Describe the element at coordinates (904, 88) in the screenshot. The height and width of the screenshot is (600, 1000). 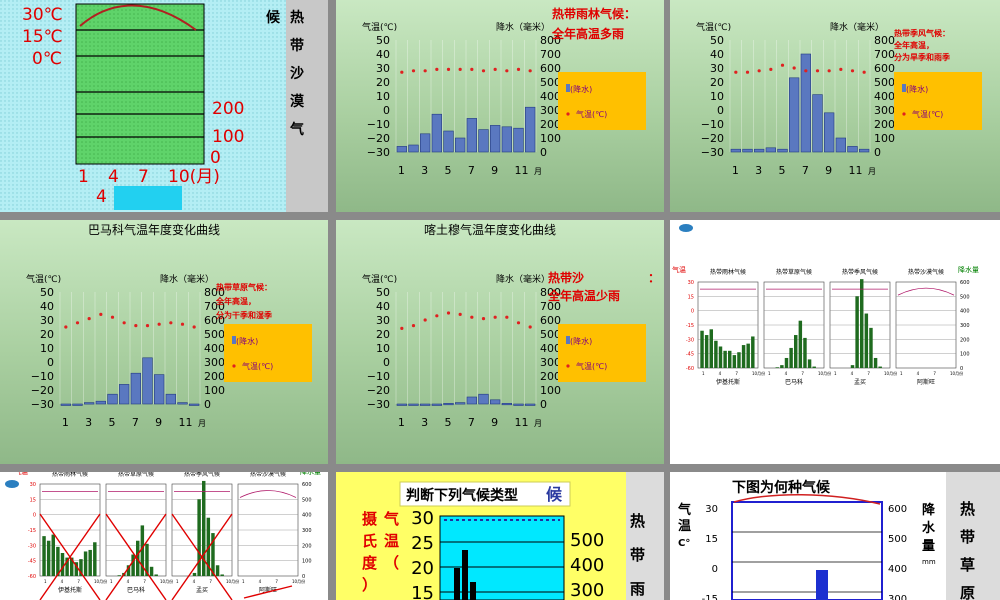
I see `slide3-legend-rain-swatch` at that location.